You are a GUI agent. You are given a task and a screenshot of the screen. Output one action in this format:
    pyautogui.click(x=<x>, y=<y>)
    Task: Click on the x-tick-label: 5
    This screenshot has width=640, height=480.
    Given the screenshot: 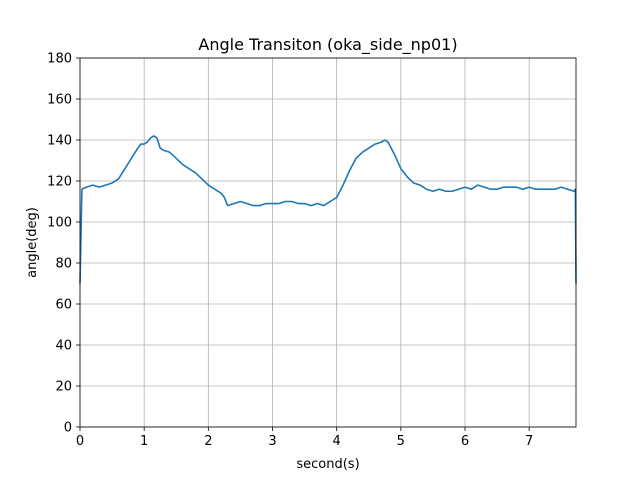 What is the action you would take?
    pyautogui.click(x=401, y=441)
    